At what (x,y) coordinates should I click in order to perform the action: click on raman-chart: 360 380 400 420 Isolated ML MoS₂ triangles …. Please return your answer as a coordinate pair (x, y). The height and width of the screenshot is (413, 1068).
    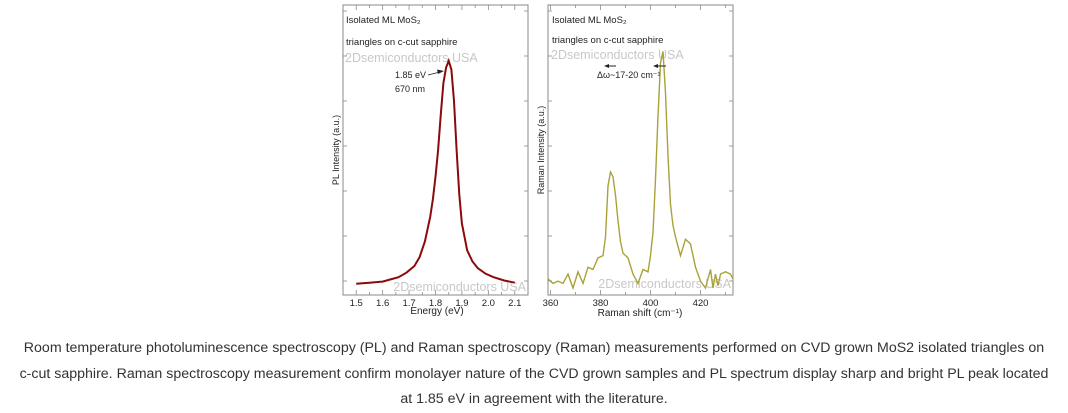
    Looking at the image, I should click on (635, 161).